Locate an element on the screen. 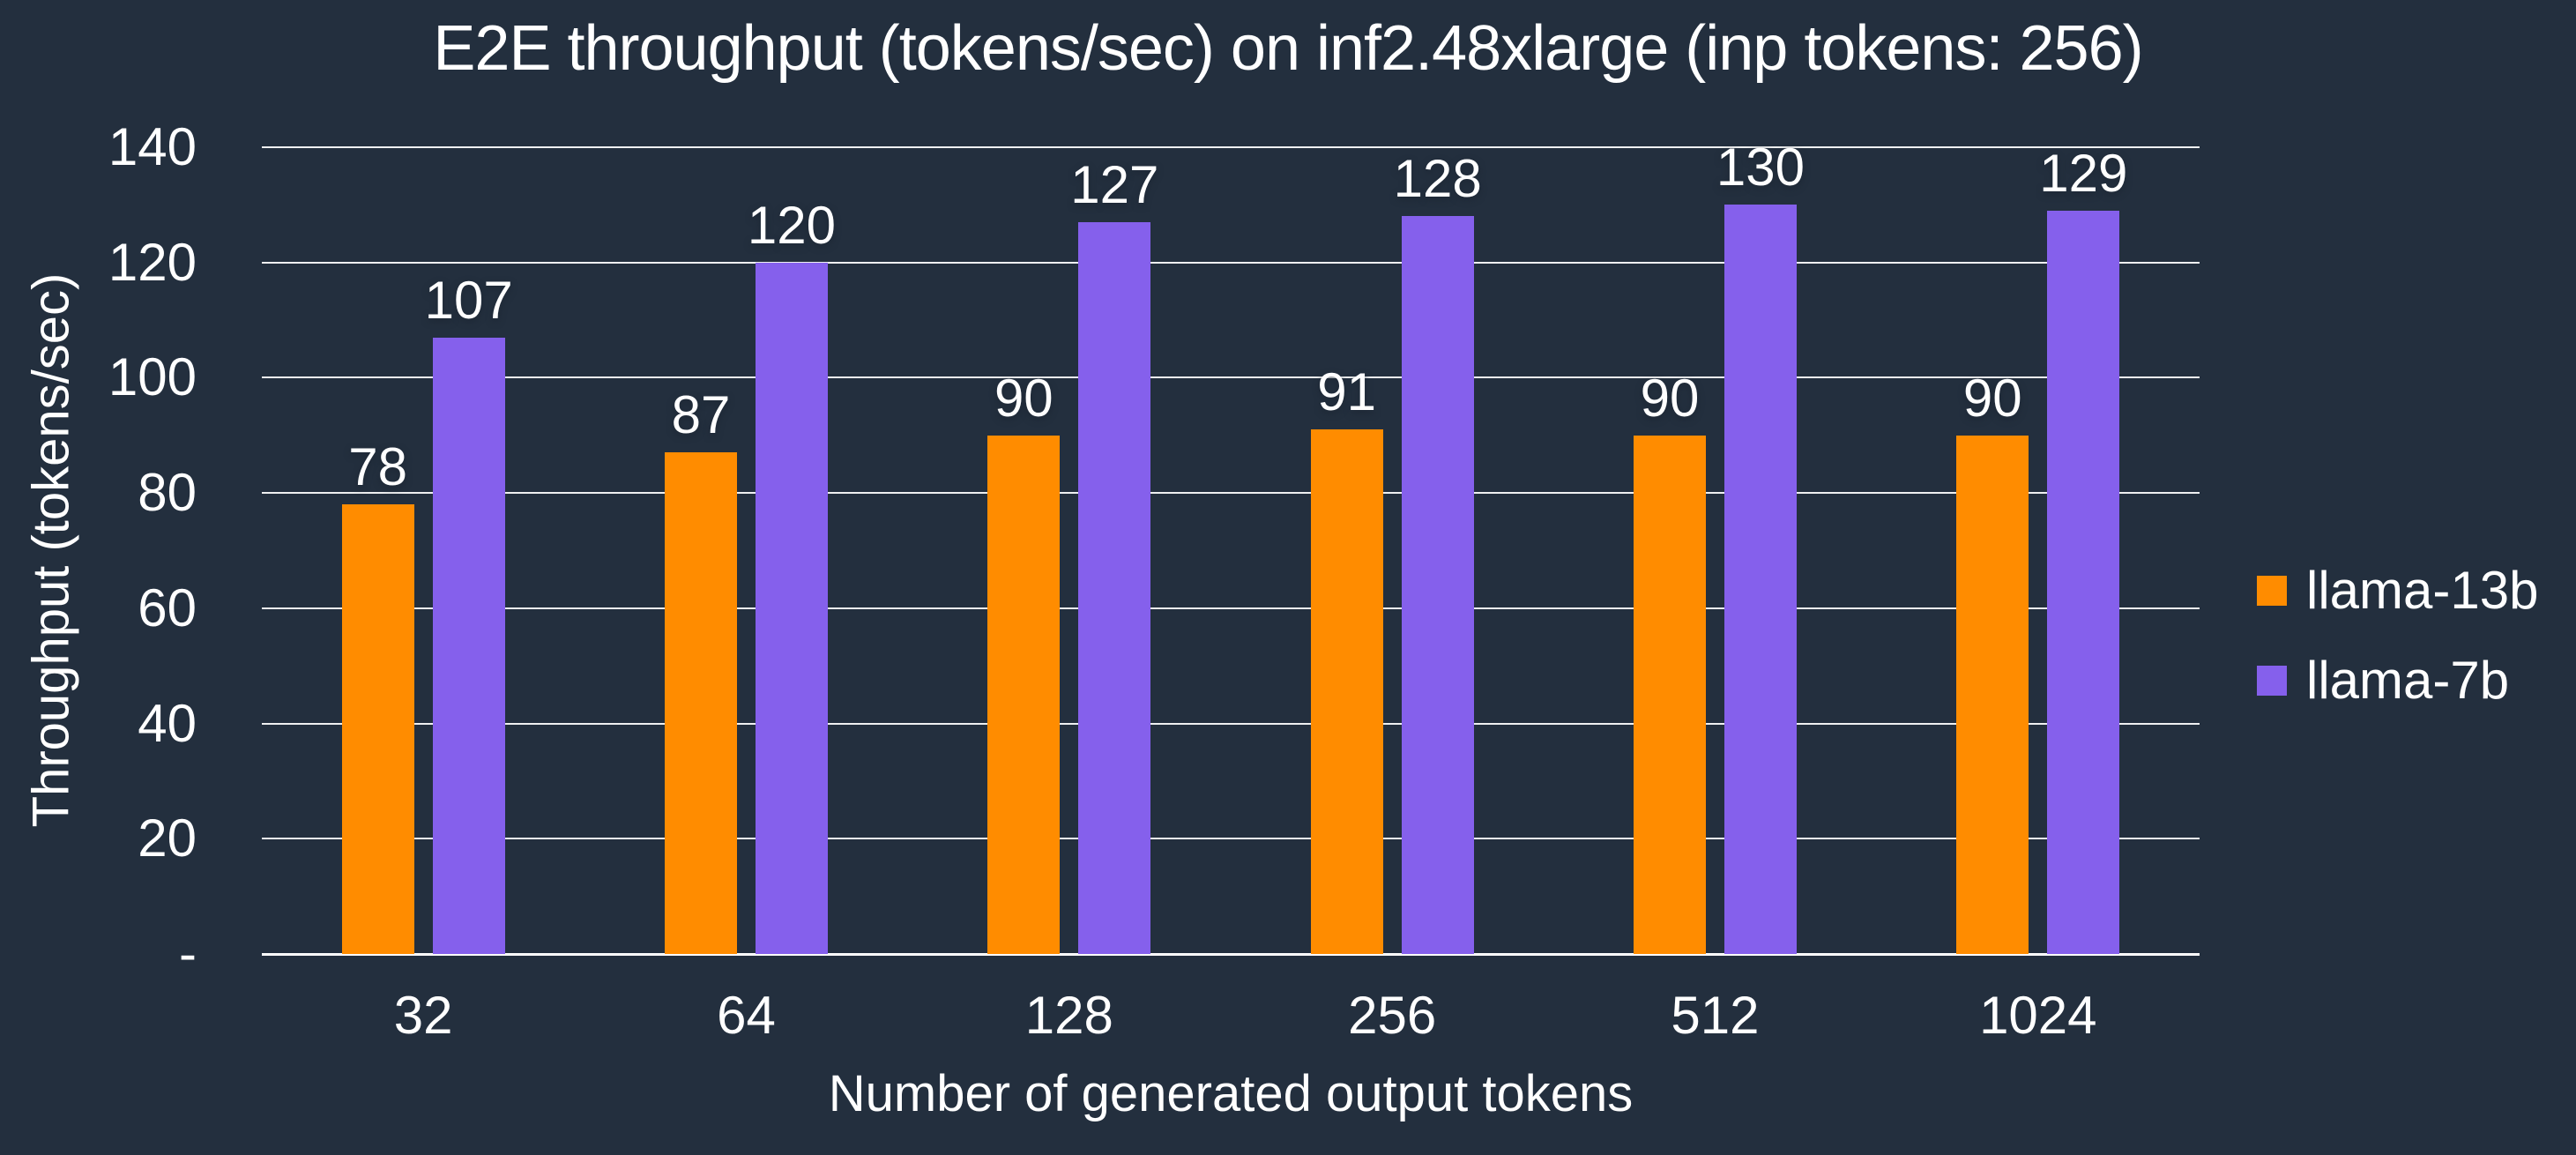 Image resolution: width=2576 pixels, height=1155 pixels. x-axis-tick-labels: 32 64 128 256 512 1024 is located at coordinates (1231, 1015).